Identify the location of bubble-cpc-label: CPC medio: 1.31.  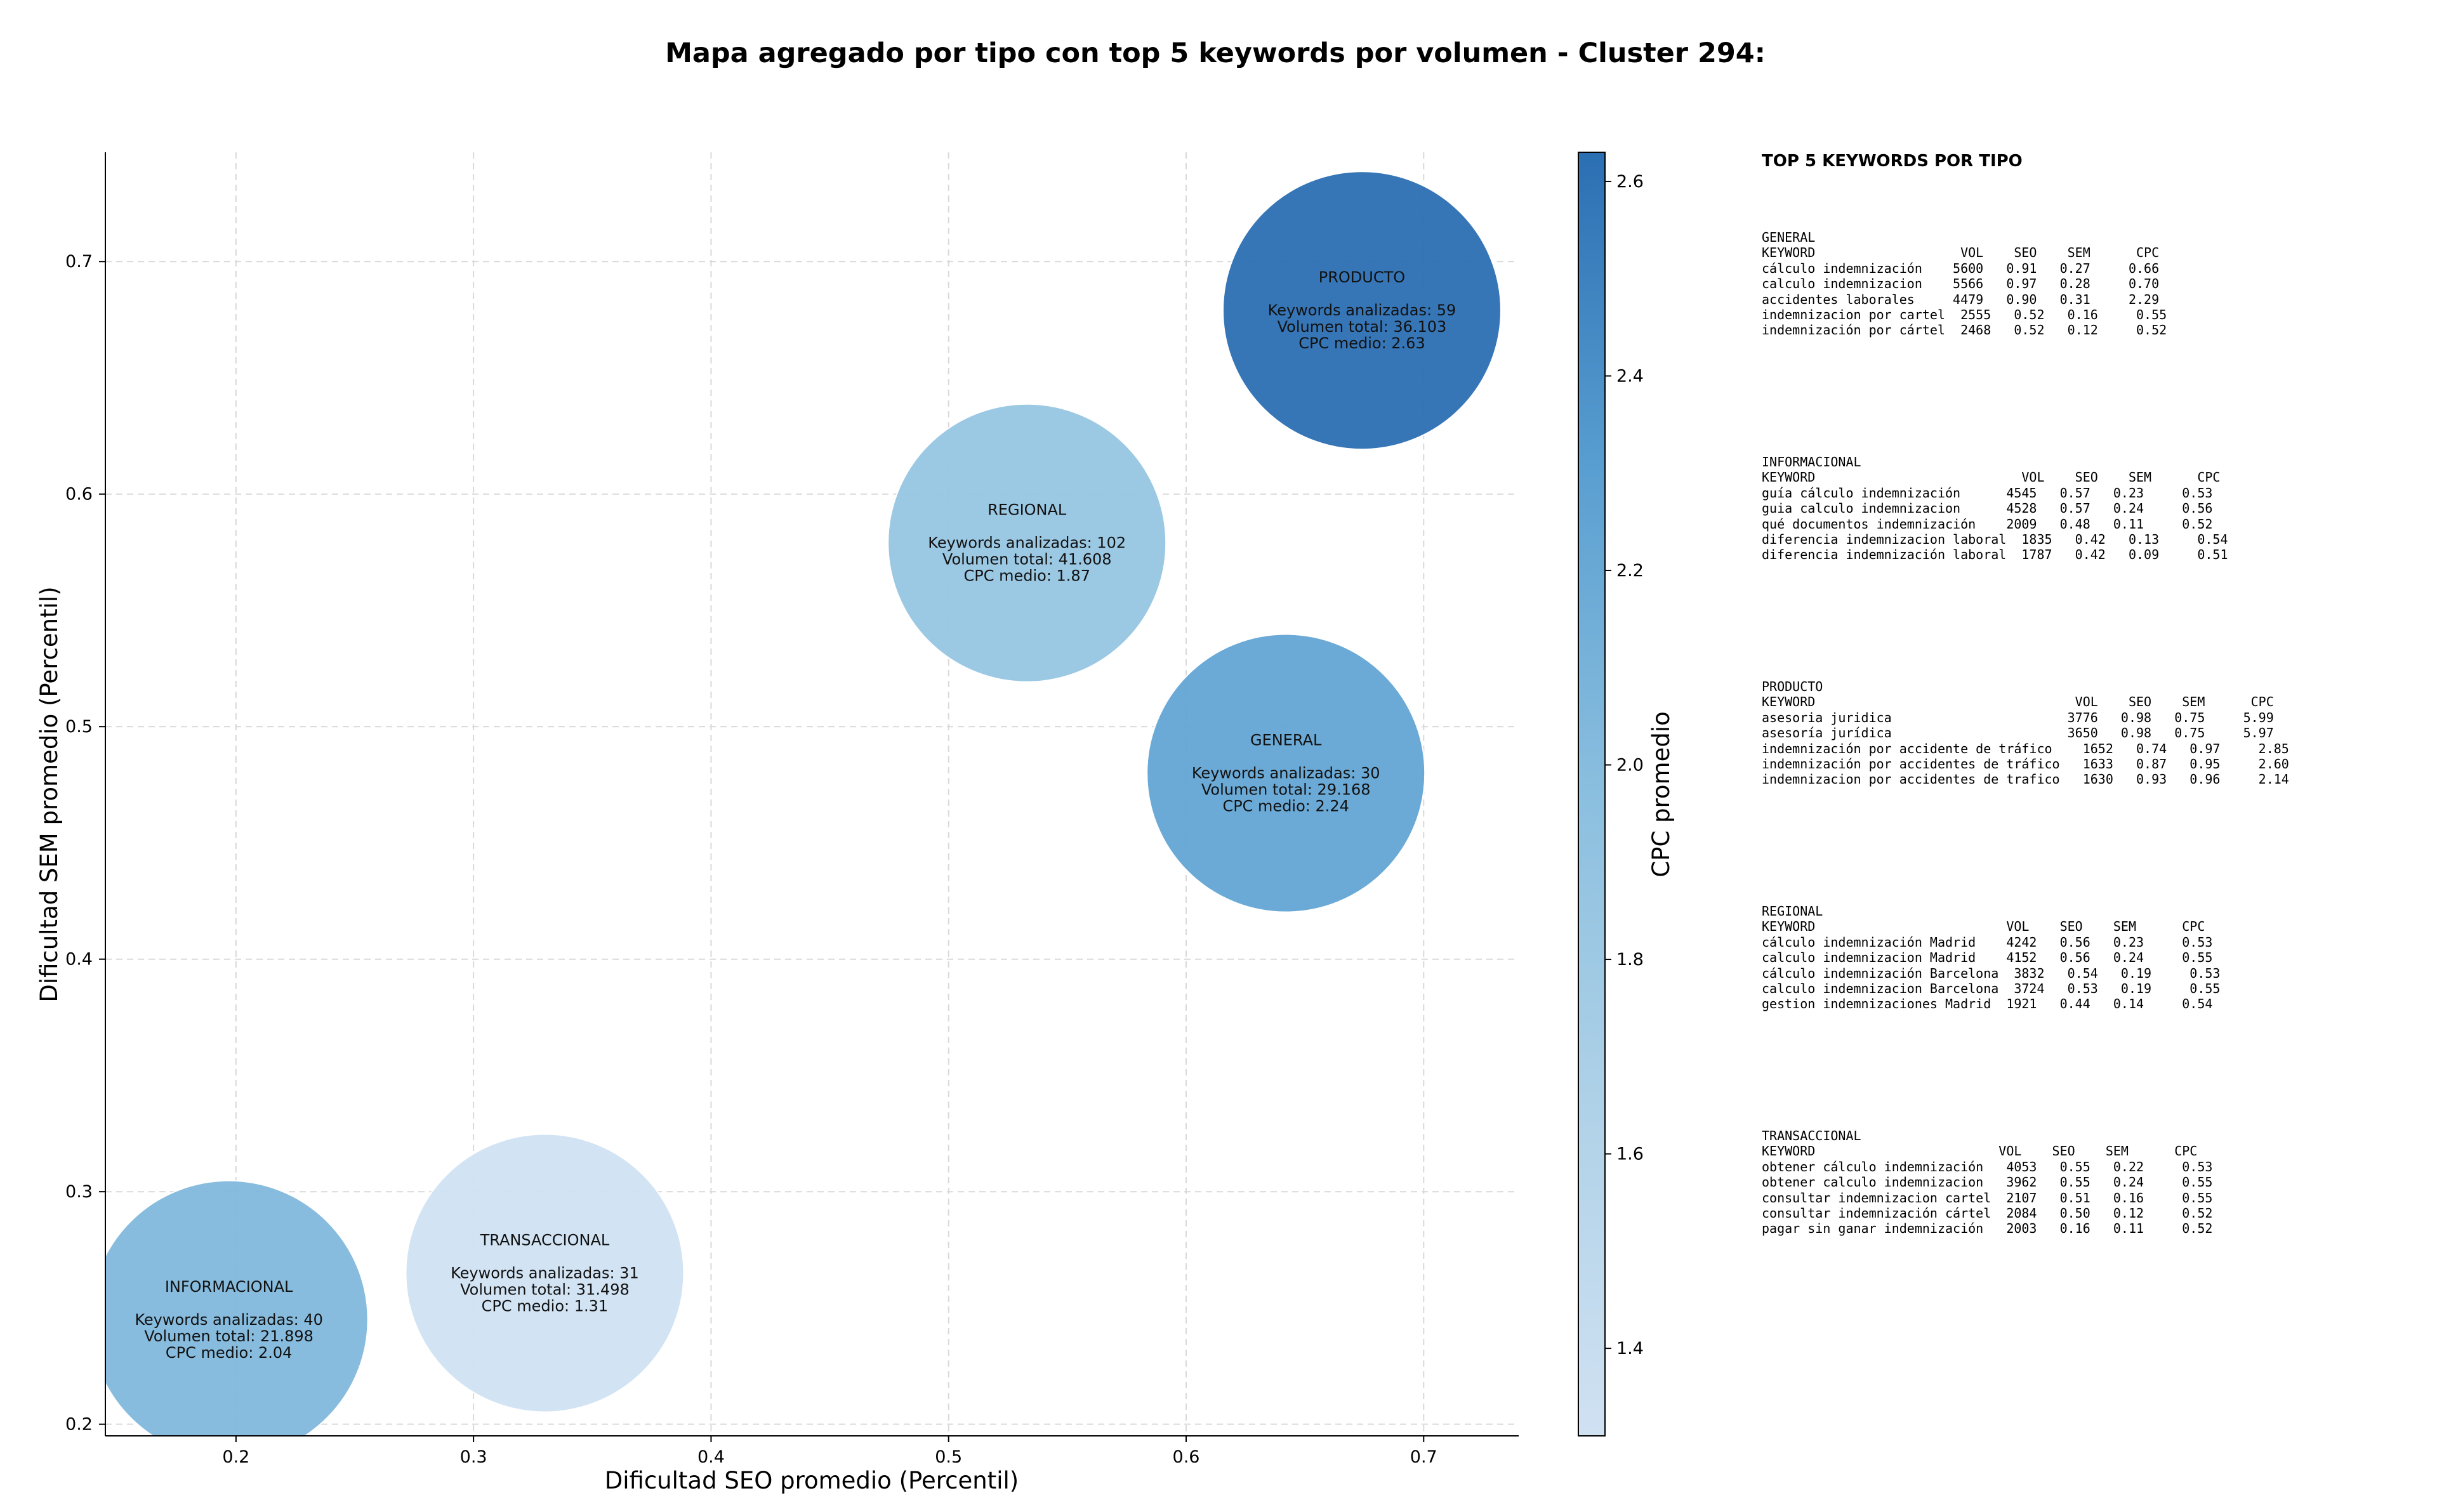
(545, 1306).